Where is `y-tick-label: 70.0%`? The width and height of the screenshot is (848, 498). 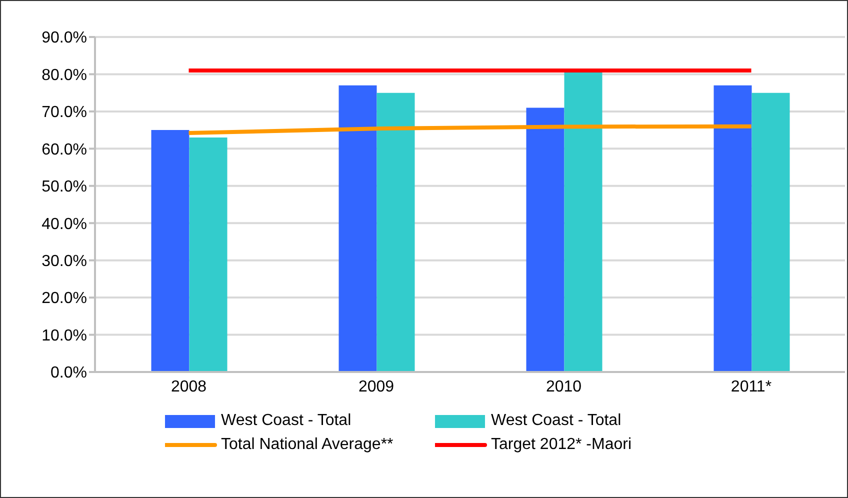
y-tick-label: 70.0% is located at coordinates (64, 113).